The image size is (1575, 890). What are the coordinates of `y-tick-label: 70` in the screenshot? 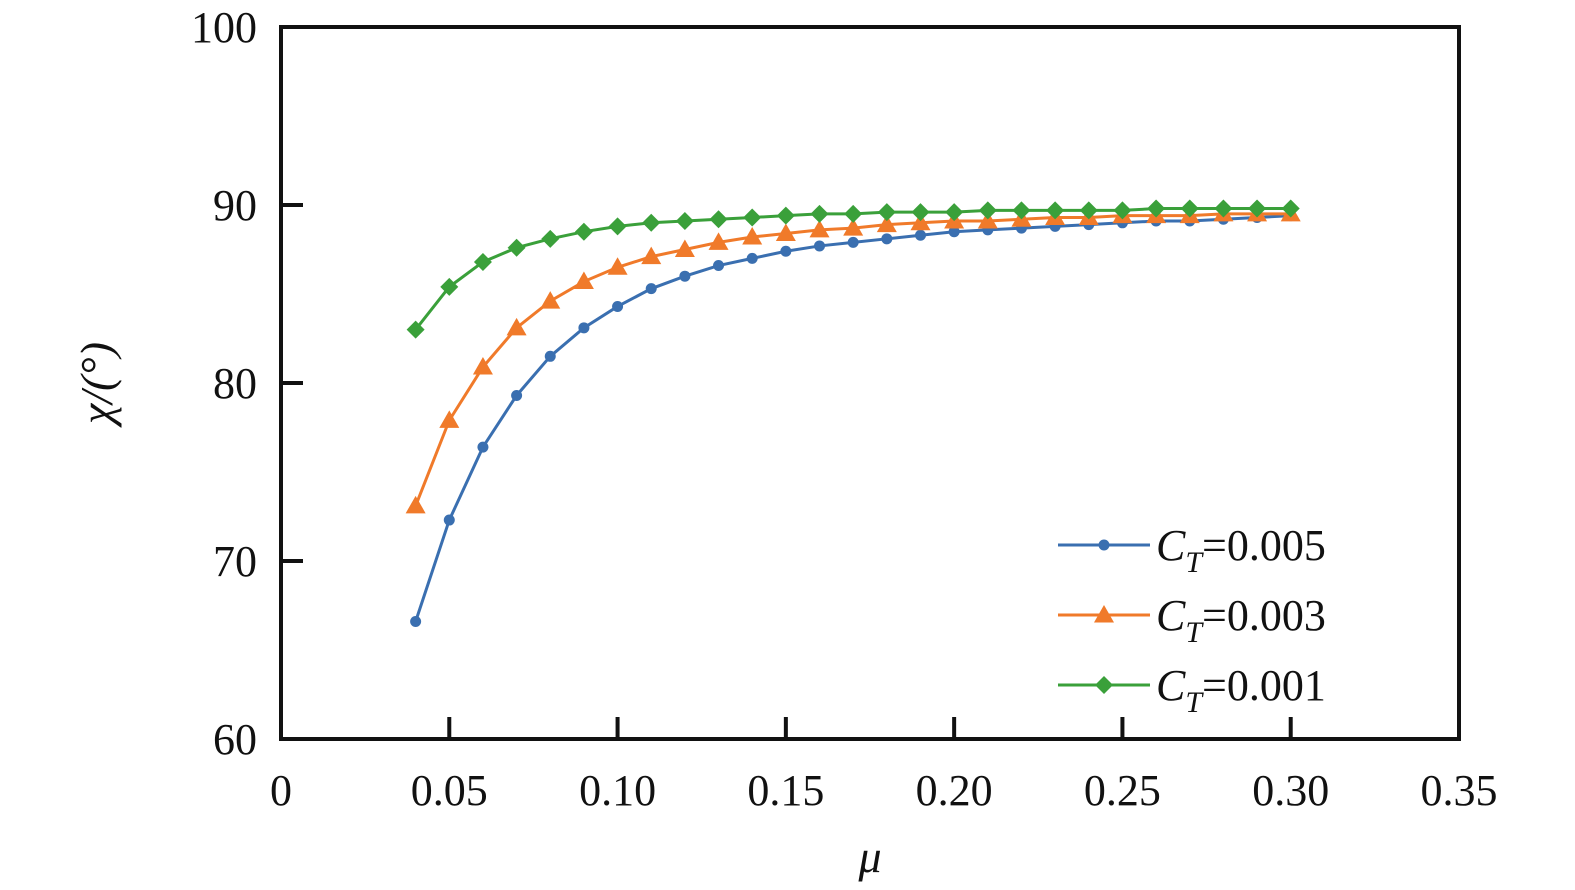 It's located at (235, 561).